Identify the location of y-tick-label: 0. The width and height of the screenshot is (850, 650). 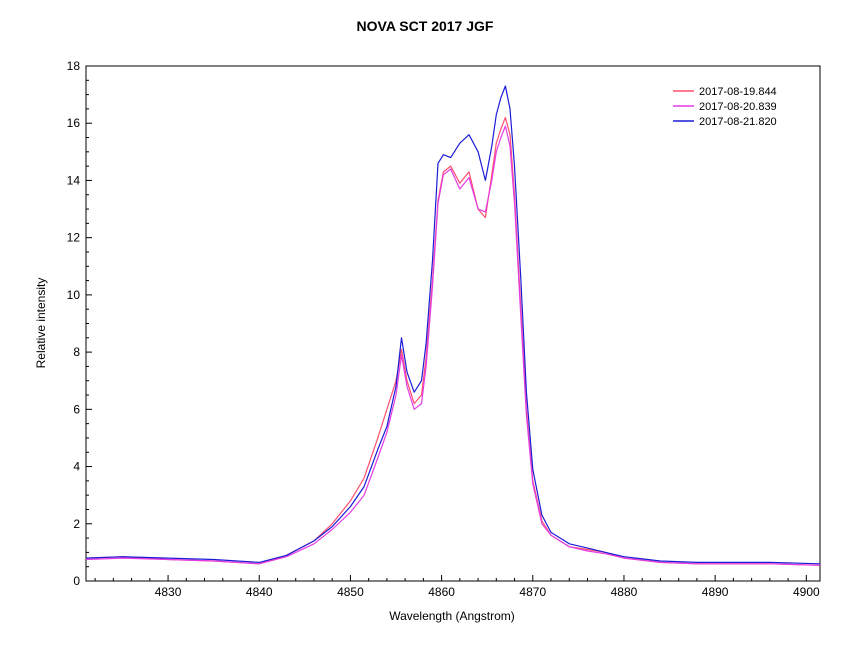
(76, 581).